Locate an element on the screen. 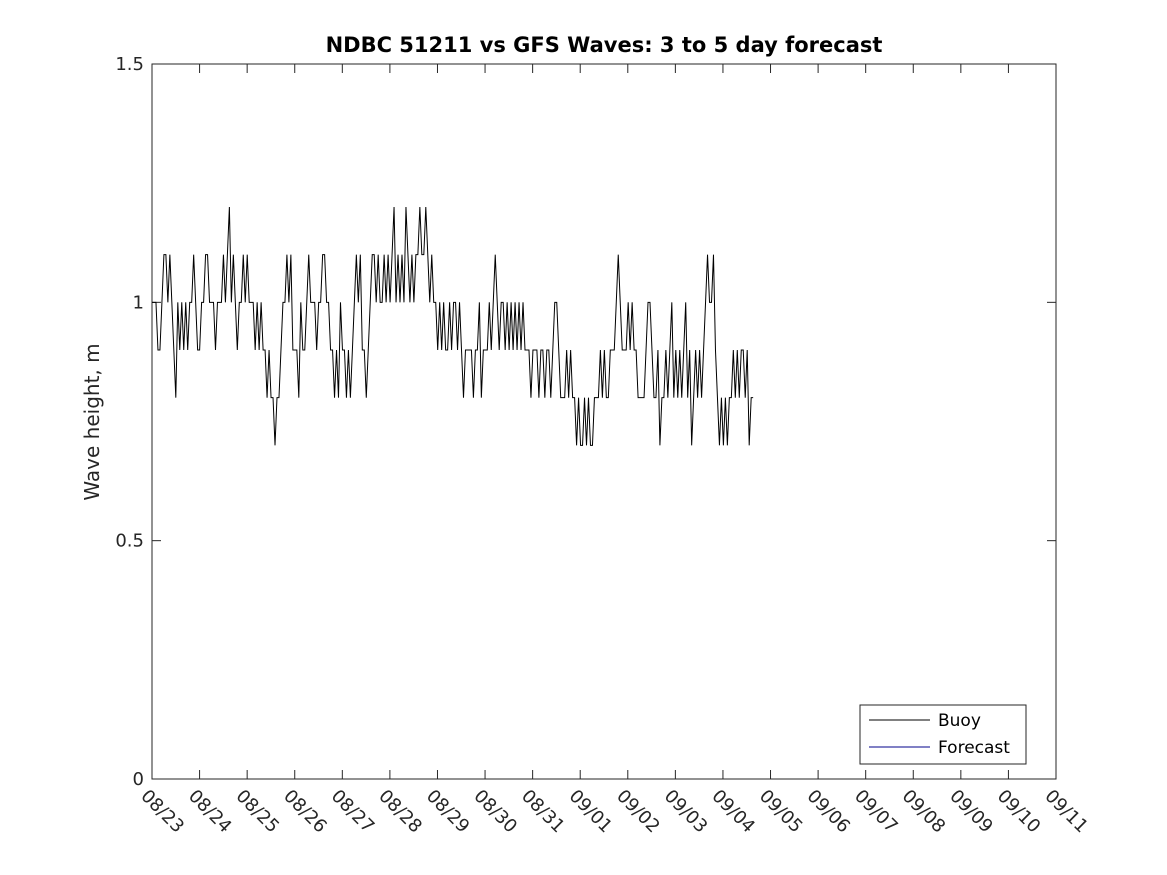 This screenshot has height=875, width=1167. legend: Buoy Forecast is located at coordinates (943, 734).